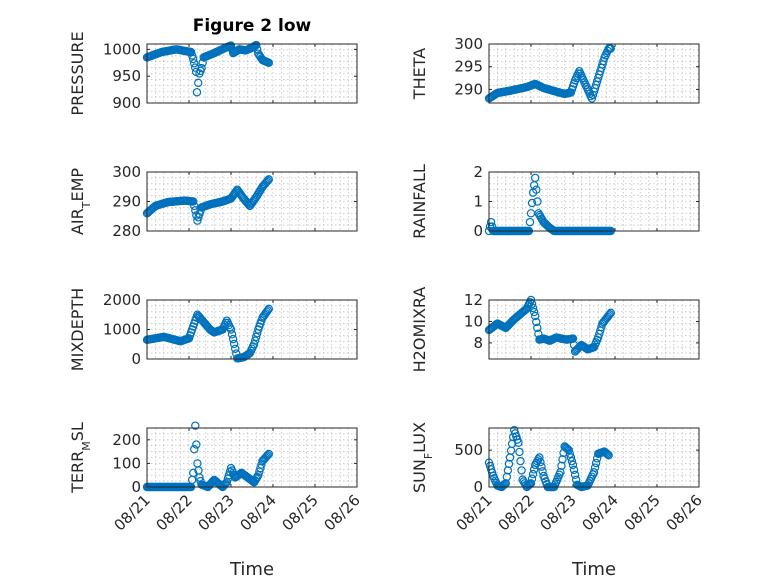  Describe the element at coordinates (478, 343) in the screenshot. I see `y-tick-label: 8` at that location.